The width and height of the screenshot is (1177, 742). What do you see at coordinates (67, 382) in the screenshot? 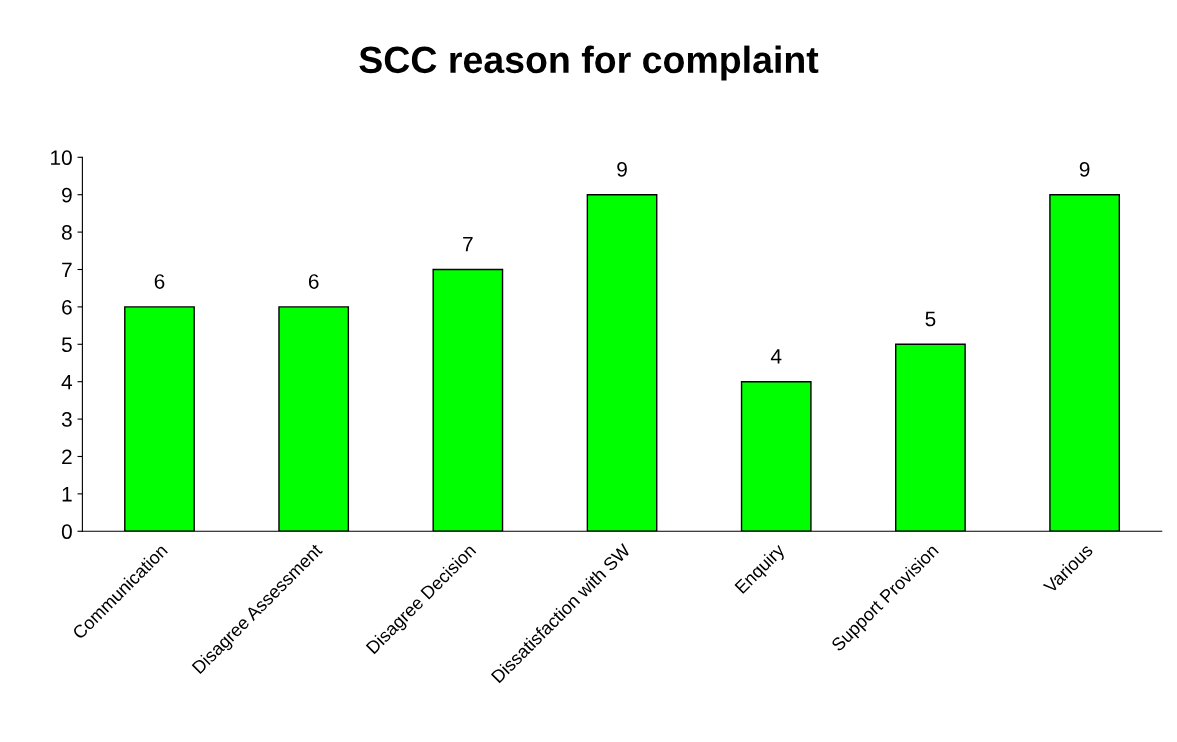
I see `y-tick-label: 4` at bounding box center [67, 382].